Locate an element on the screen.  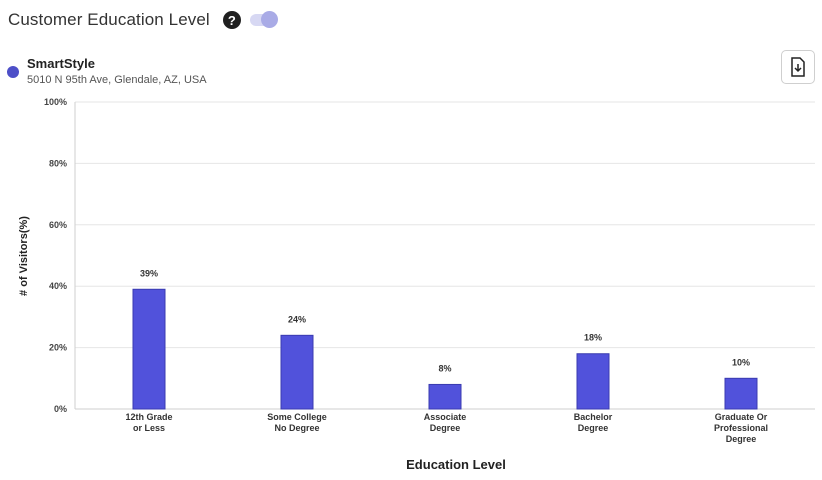
x-tick-label: No Degree is located at coordinates (296, 428).